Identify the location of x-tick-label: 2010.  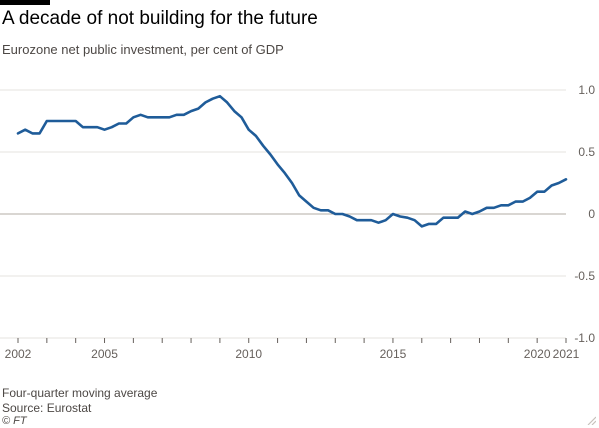
(248, 354).